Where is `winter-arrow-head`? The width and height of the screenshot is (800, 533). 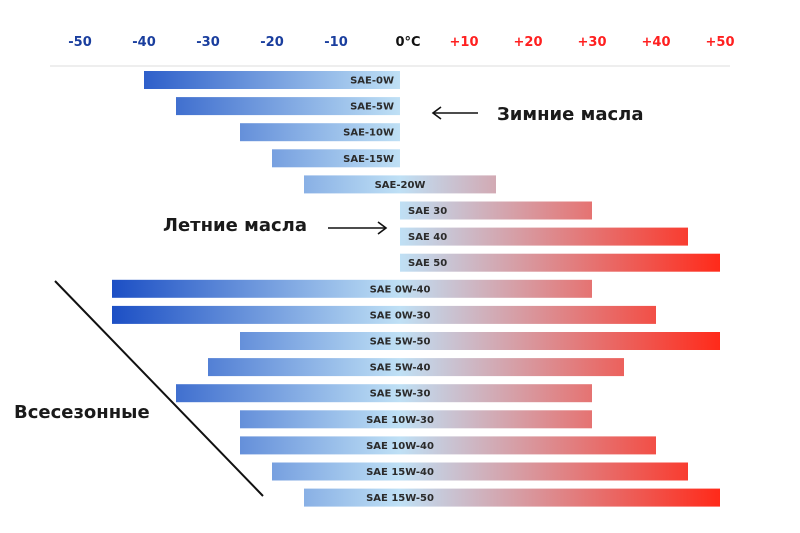 winter-arrow-head is located at coordinates (436, 113).